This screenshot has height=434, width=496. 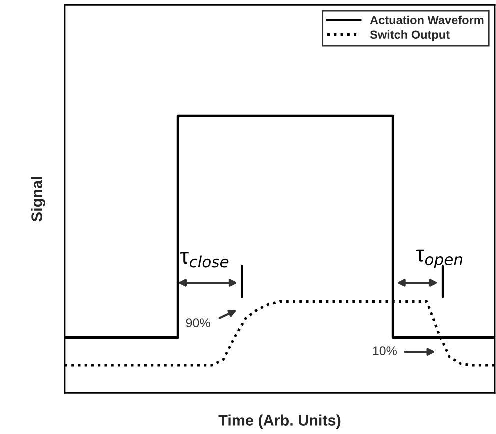 What do you see at coordinates (439, 259) in the screenshot?
I see `annotation: τ$_{open}$` at bounding box center [439, 259].